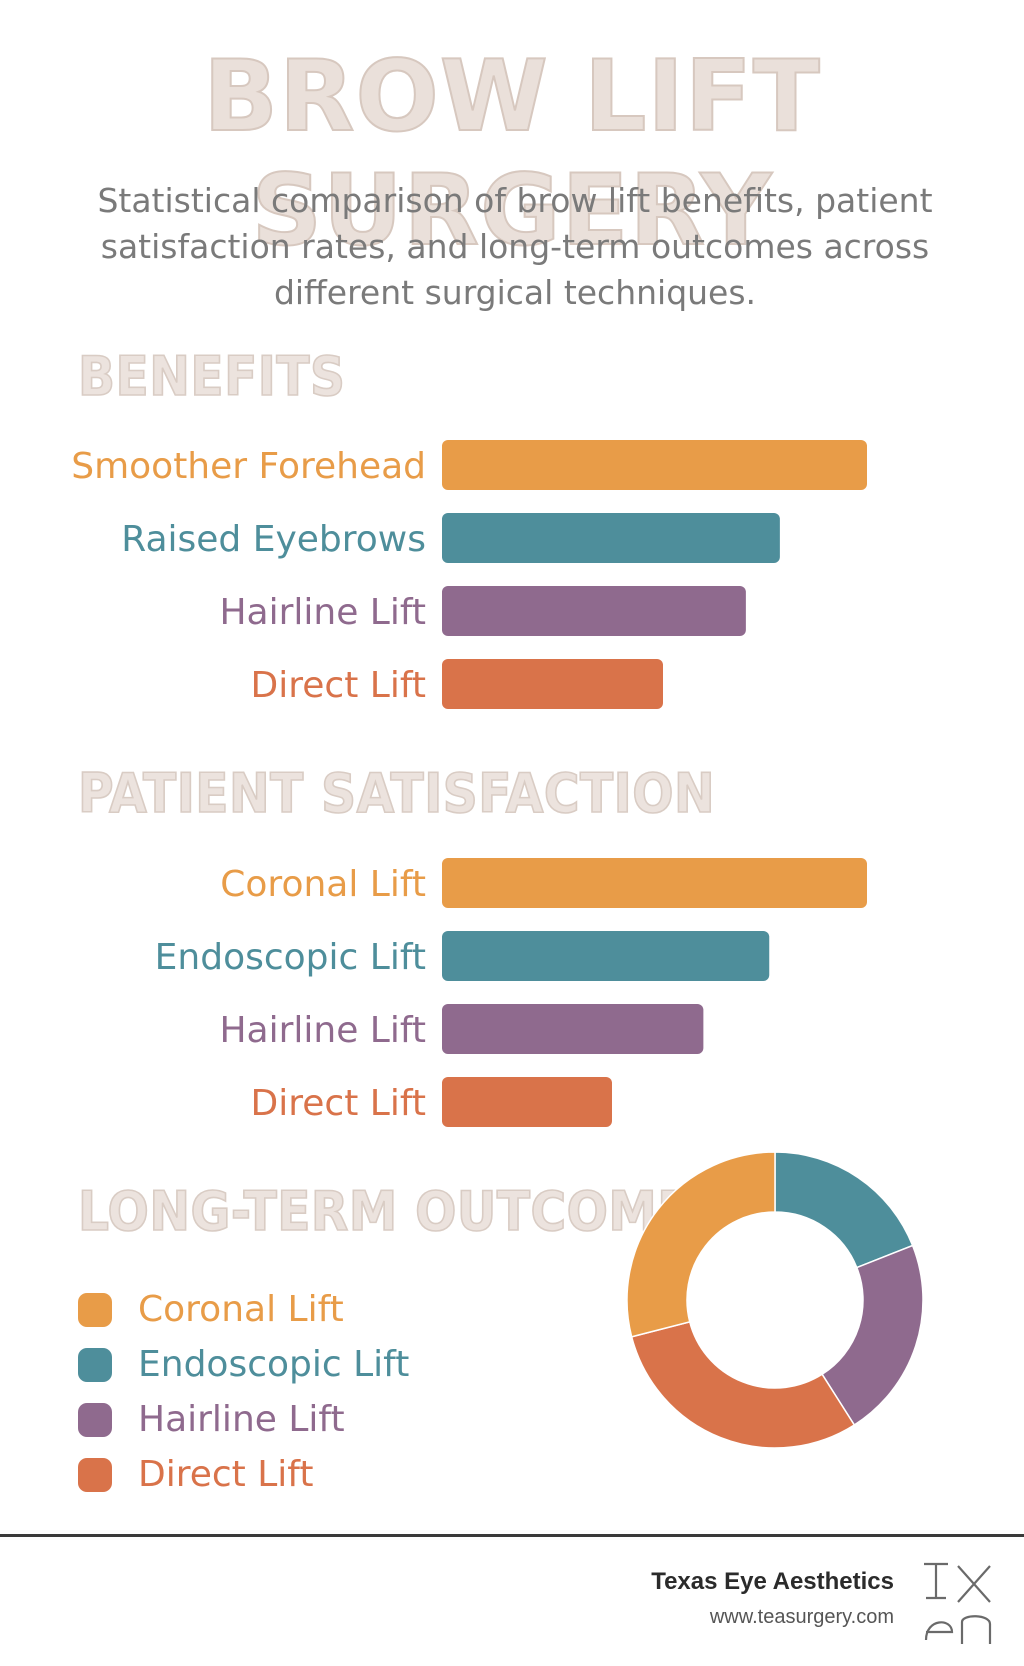 The height and width of the screenshot is (1666, 1024). Describe the element at coordinates (323, 884) in the screenshot. I see `satisfaction-label-0: Coronal Lift` at that location.